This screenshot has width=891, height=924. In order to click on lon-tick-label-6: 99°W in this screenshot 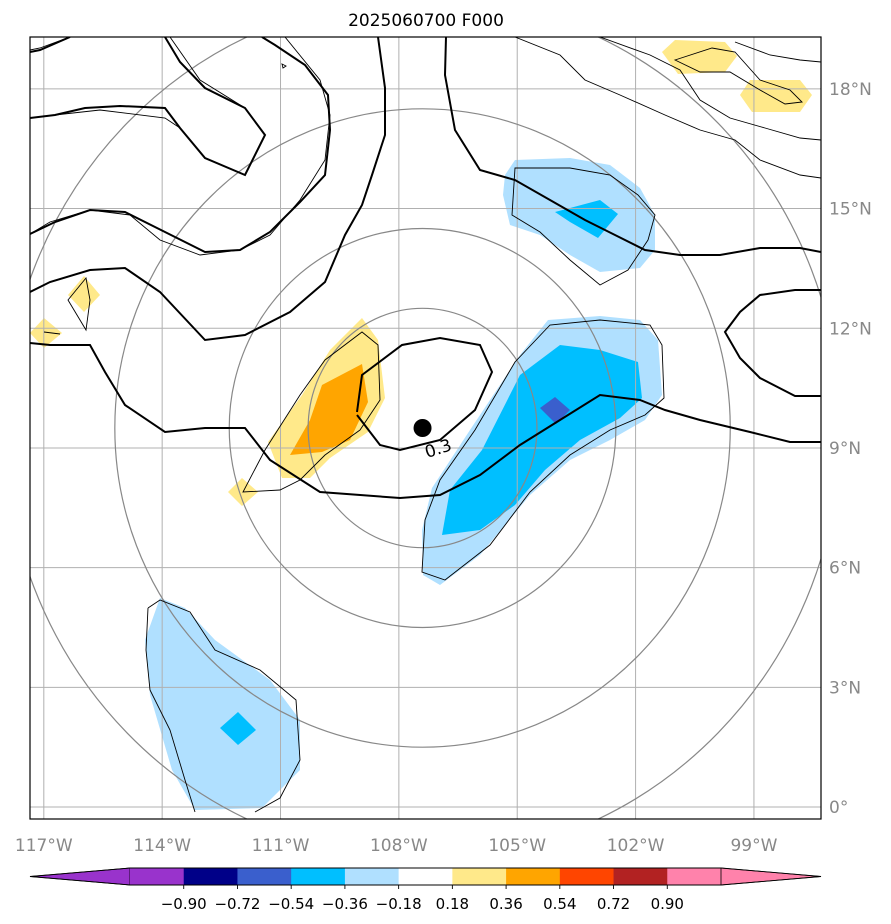, I will do `click(753, 846)`.